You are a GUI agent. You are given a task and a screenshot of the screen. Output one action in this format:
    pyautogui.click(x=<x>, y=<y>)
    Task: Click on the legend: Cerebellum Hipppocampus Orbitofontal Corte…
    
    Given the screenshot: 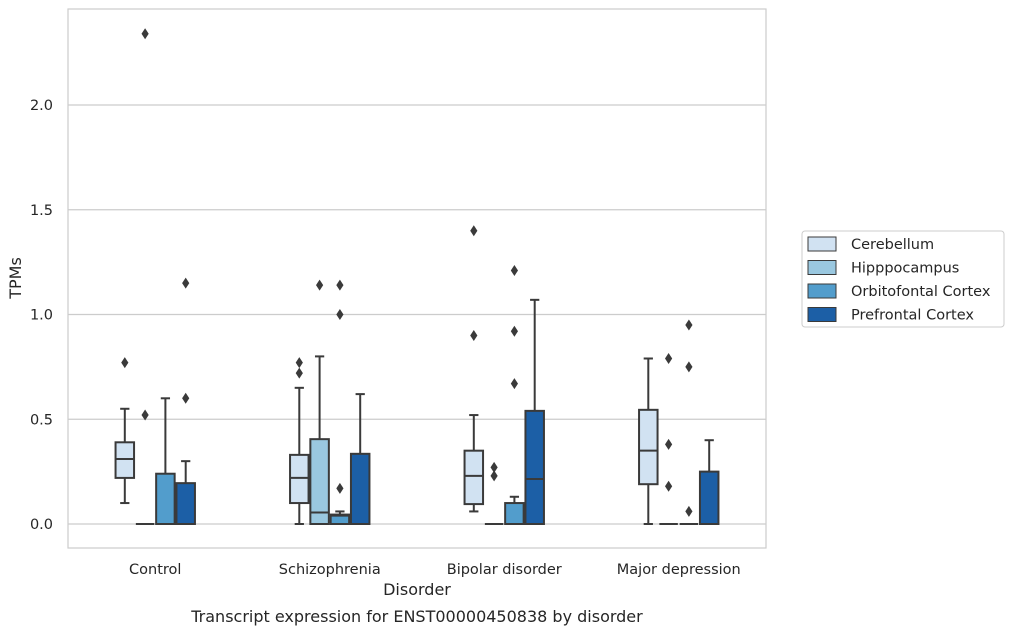 What is the action you would take?
    pyautogui.click(x=903, y=279)
    